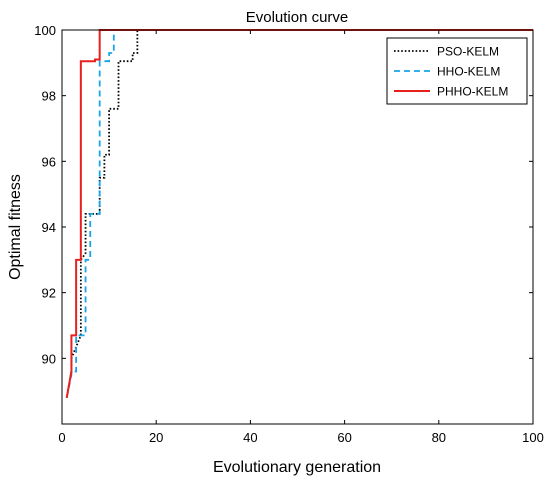 The height and width of the screenshot is (487, 550). What do you see at coordinates (344, 437) in the screenshot?
I see `x-tick-label: 60` at bounding box center [344, 437].